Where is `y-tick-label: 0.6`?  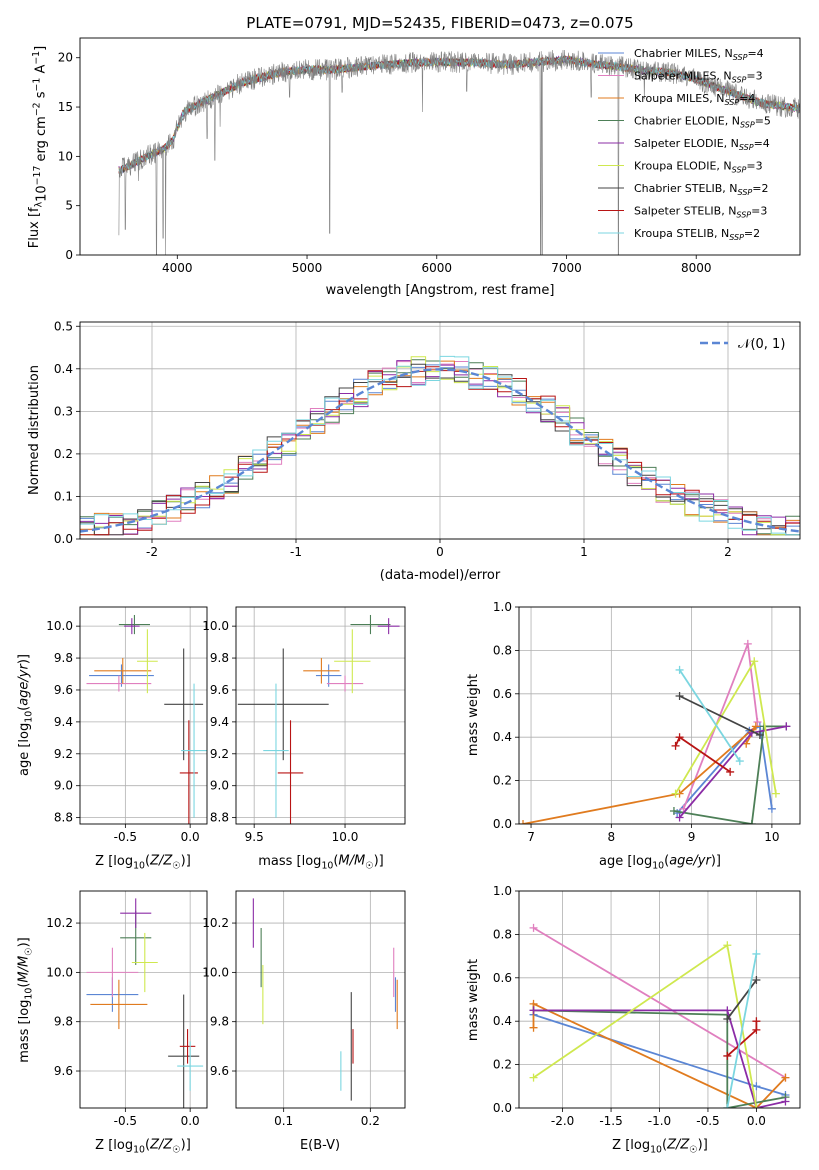 y-tick-label: 0.6 is located at coordinates (502, 978).